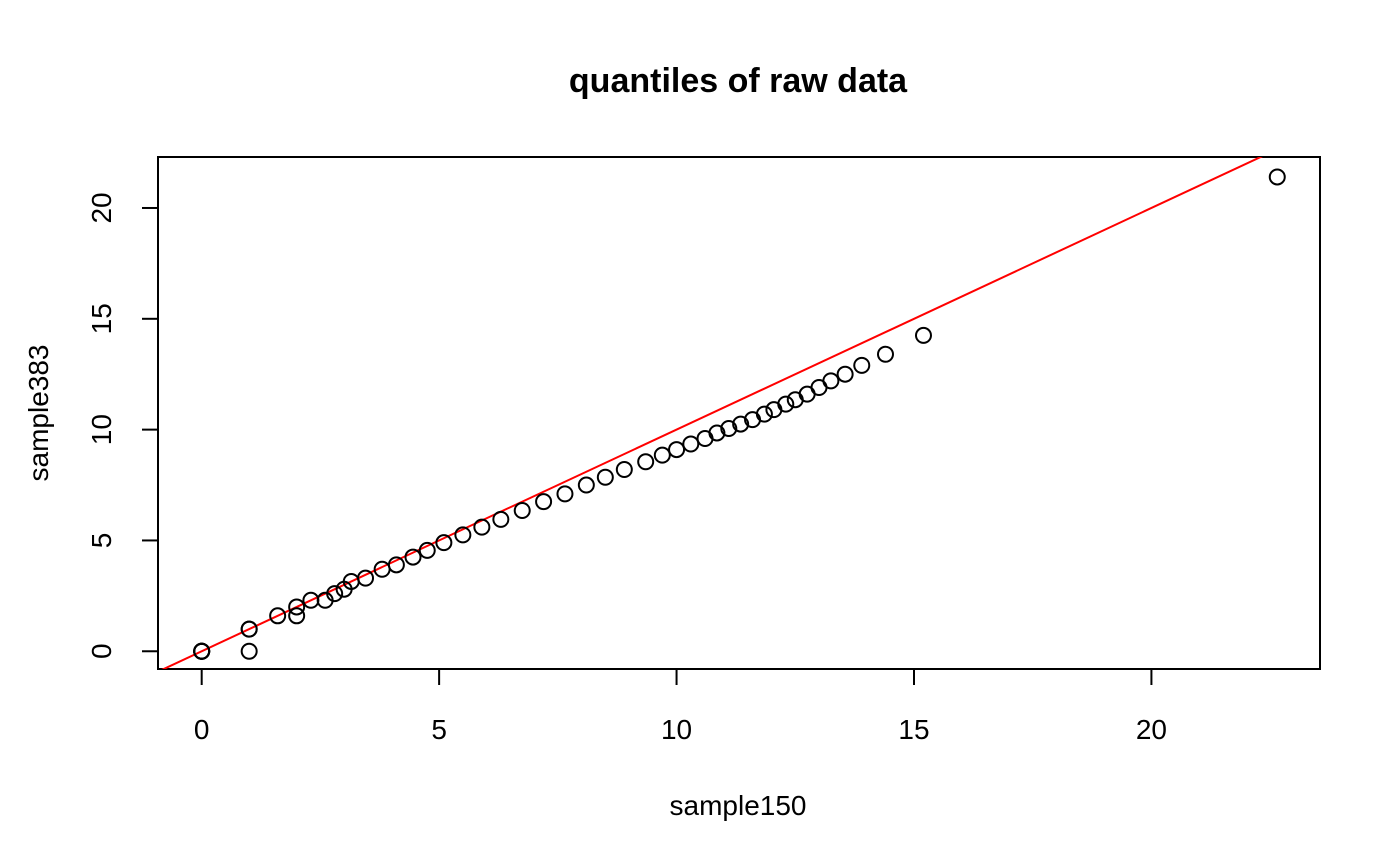  Describe the element at coordinates (738, 81) in the screenshot. I see `chart-title: quantiles of raw data` at that location.